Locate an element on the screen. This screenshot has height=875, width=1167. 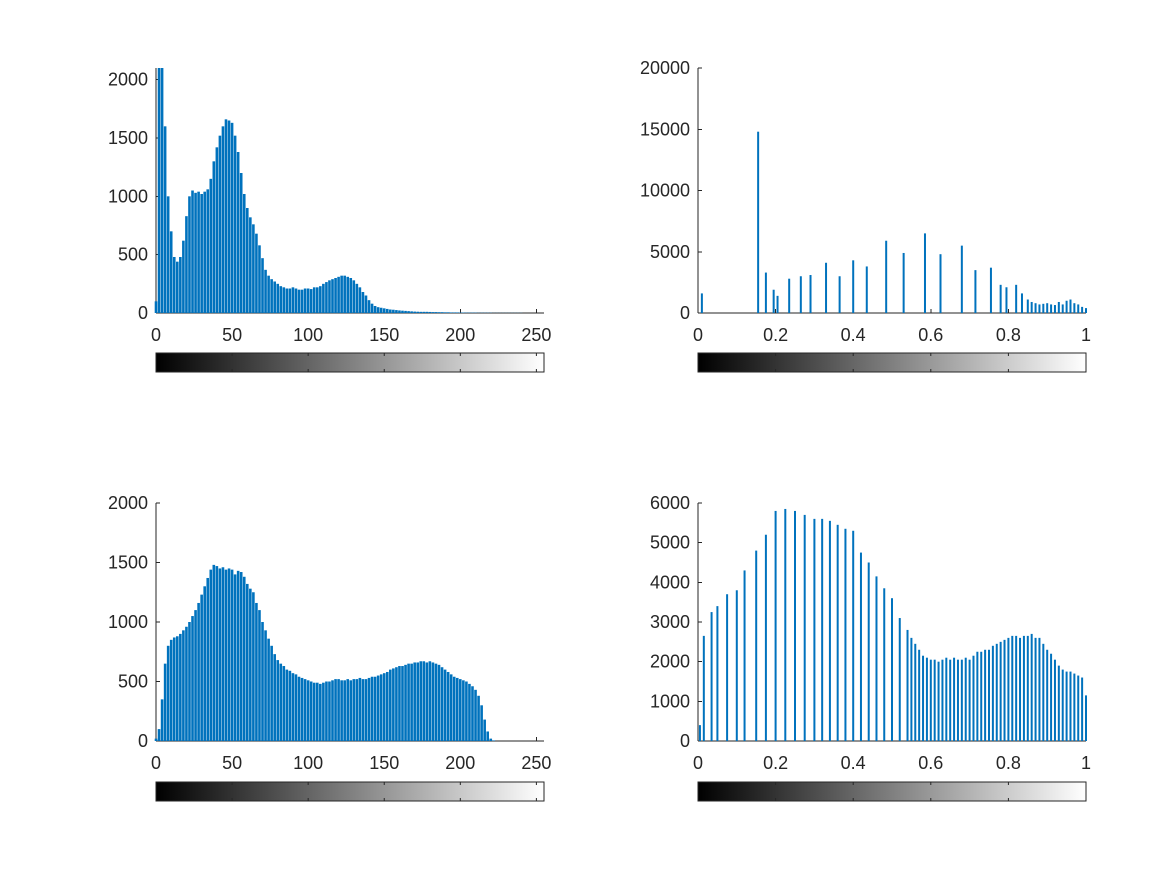
x-tick-label: 150 is located at coordinates (384, 763).